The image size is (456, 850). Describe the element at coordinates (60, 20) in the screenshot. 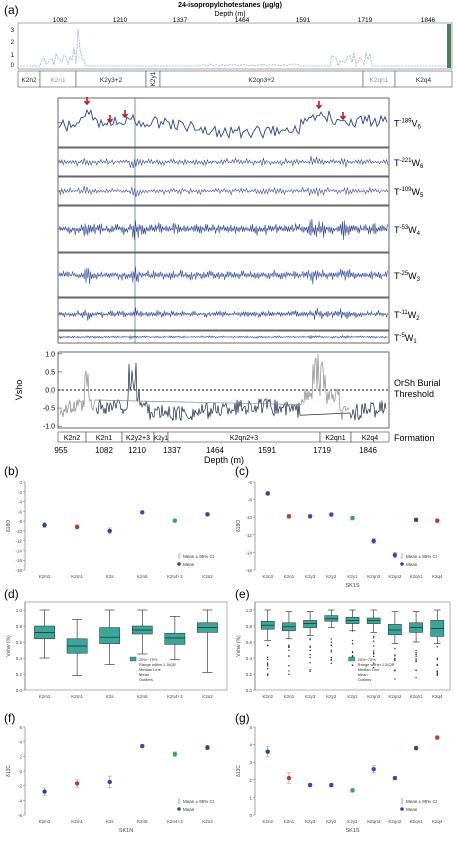

I see `top-xtick-label: 1082` at that location.